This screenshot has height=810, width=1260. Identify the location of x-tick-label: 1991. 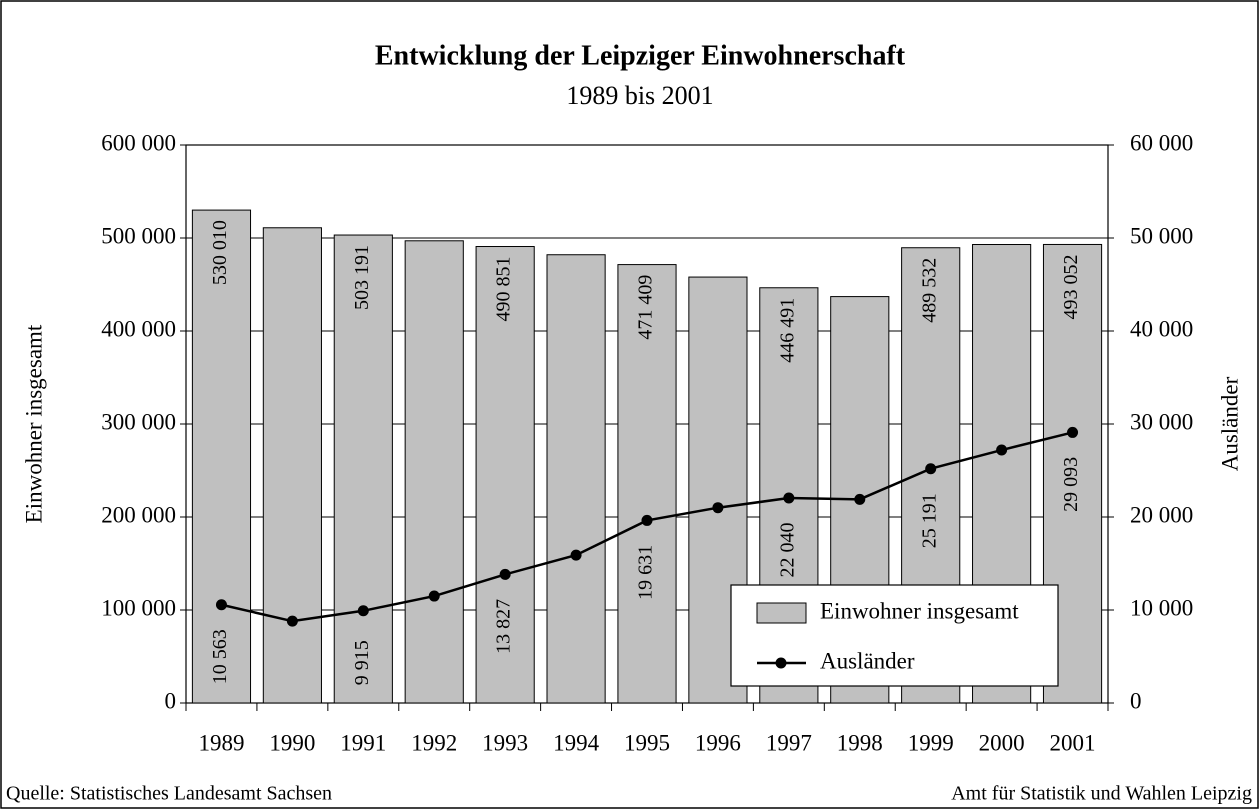
(363, 742).